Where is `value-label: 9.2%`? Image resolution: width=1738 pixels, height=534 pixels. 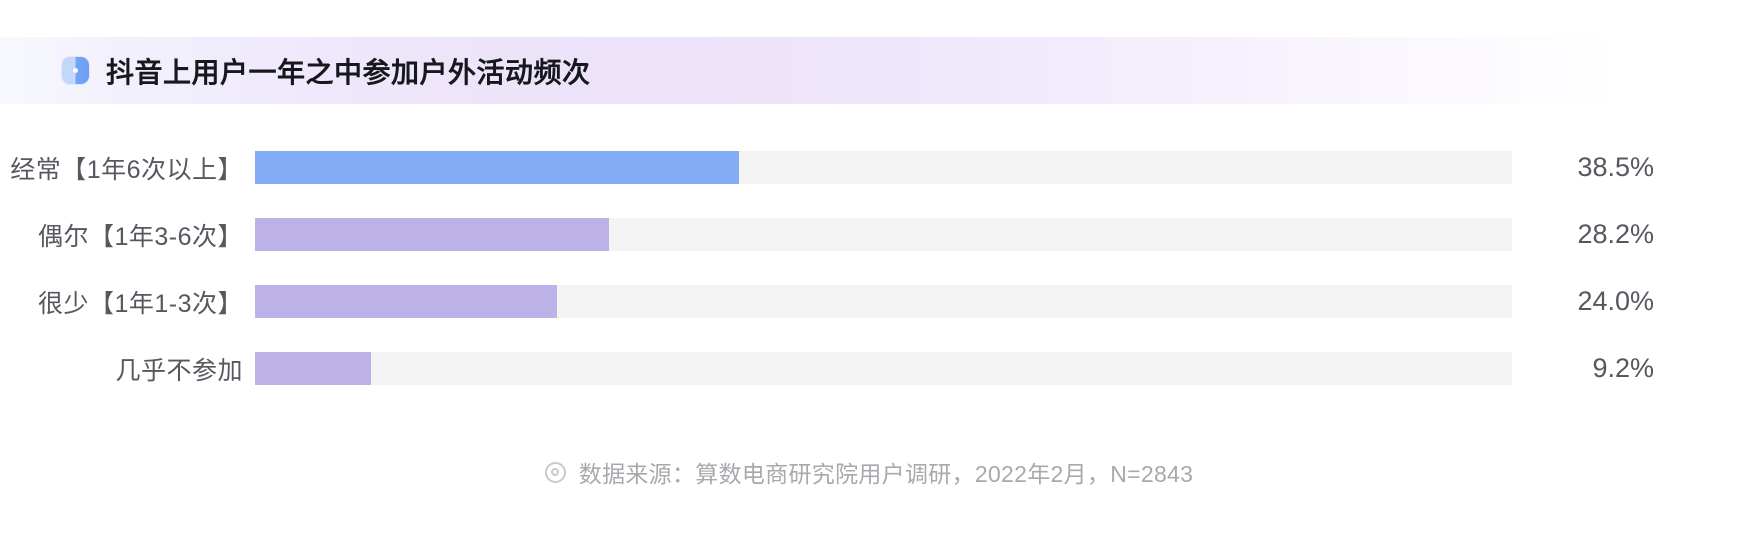
value-label: 9.2% is located at coordinates (1623, 368).